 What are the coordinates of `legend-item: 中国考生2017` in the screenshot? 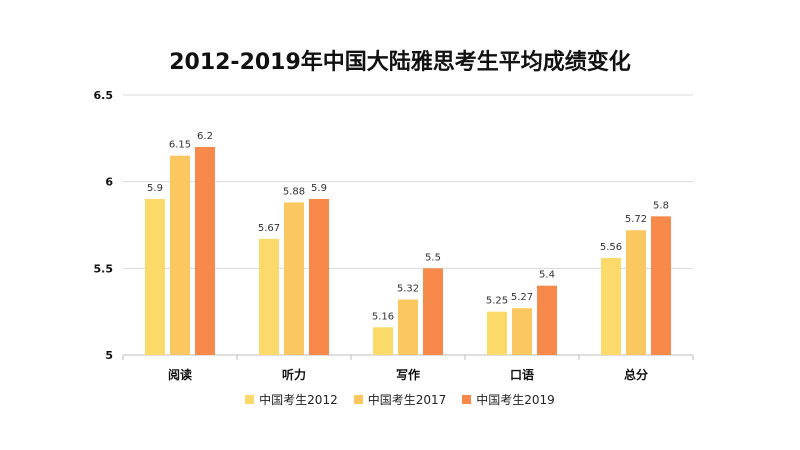 It's located at (400, 399).